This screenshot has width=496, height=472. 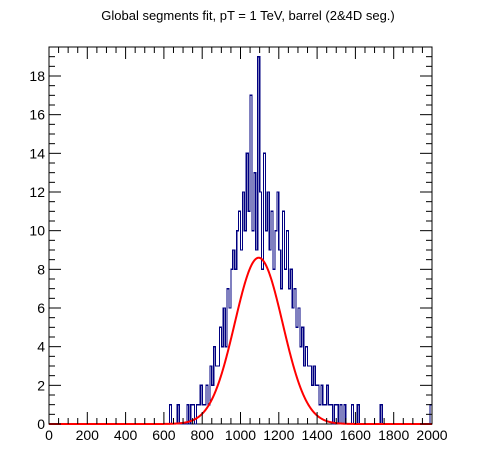 What do you see at coordinates (355, 435) in the screenshot?
I see `x-tick-label: 1600` at bounding box center [355, 435].